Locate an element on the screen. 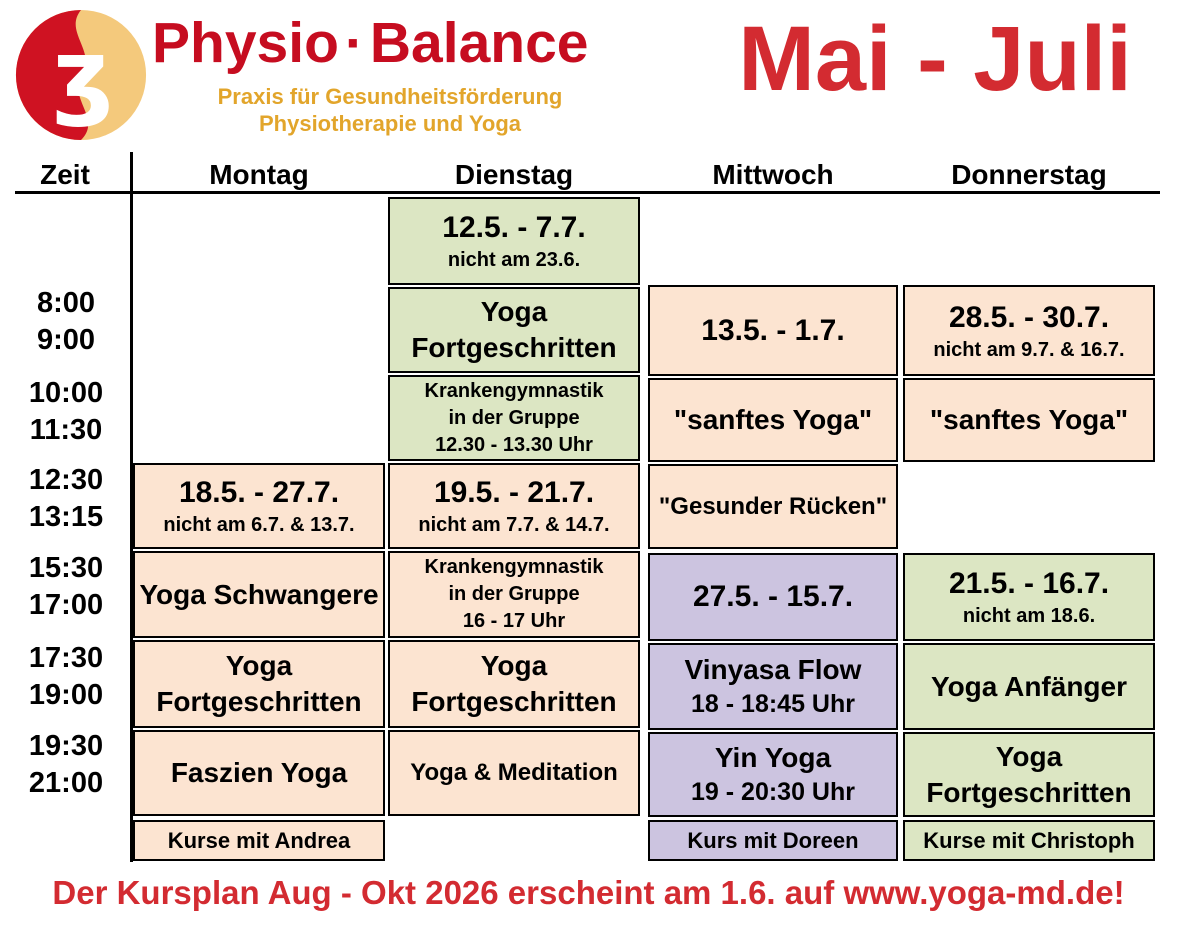 Image resolution: width=1177 pixels, height=925 pixels. timeslot-1530-17: 15:30 17:00 is located at coordinates (66, 587).